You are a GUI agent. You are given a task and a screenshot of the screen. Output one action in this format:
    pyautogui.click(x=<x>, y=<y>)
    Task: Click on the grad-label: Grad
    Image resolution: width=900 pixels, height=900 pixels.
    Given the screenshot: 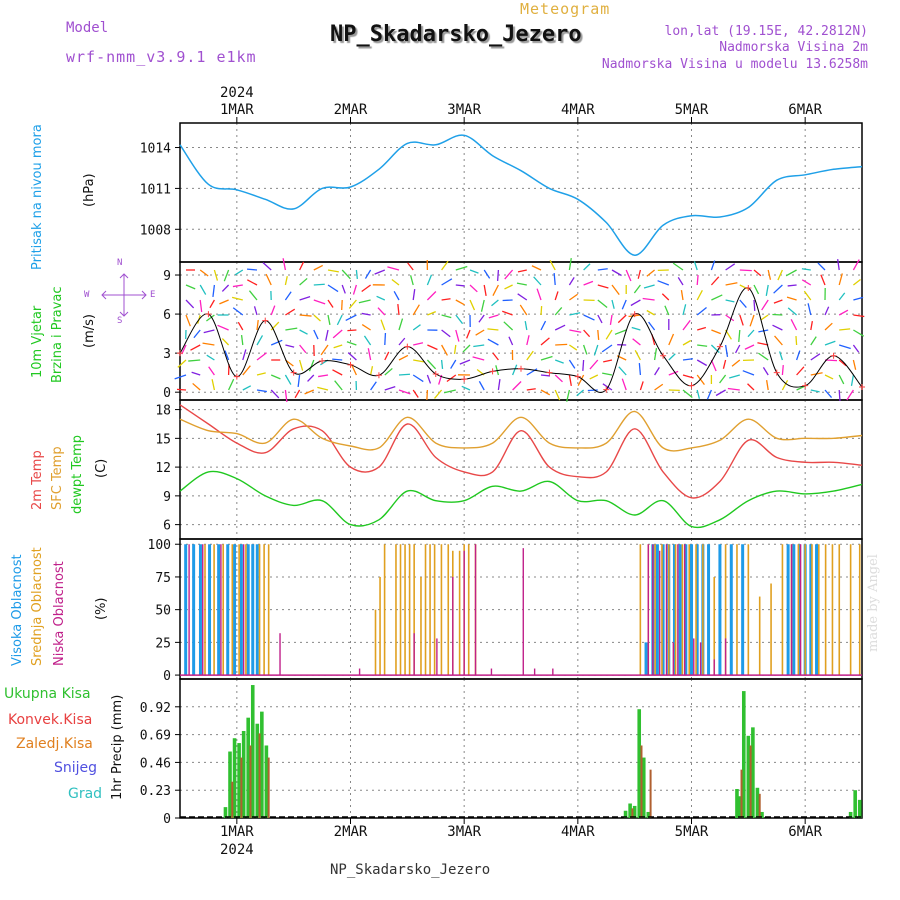 What is the action you would take?
    pyautogui.click(x=85, y=794)
    